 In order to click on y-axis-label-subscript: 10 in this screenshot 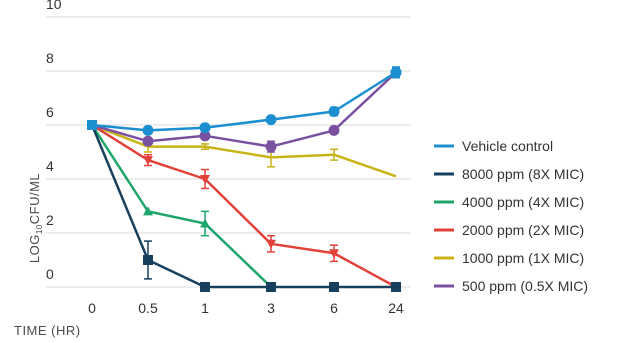, I will do `click(39, 229)`.